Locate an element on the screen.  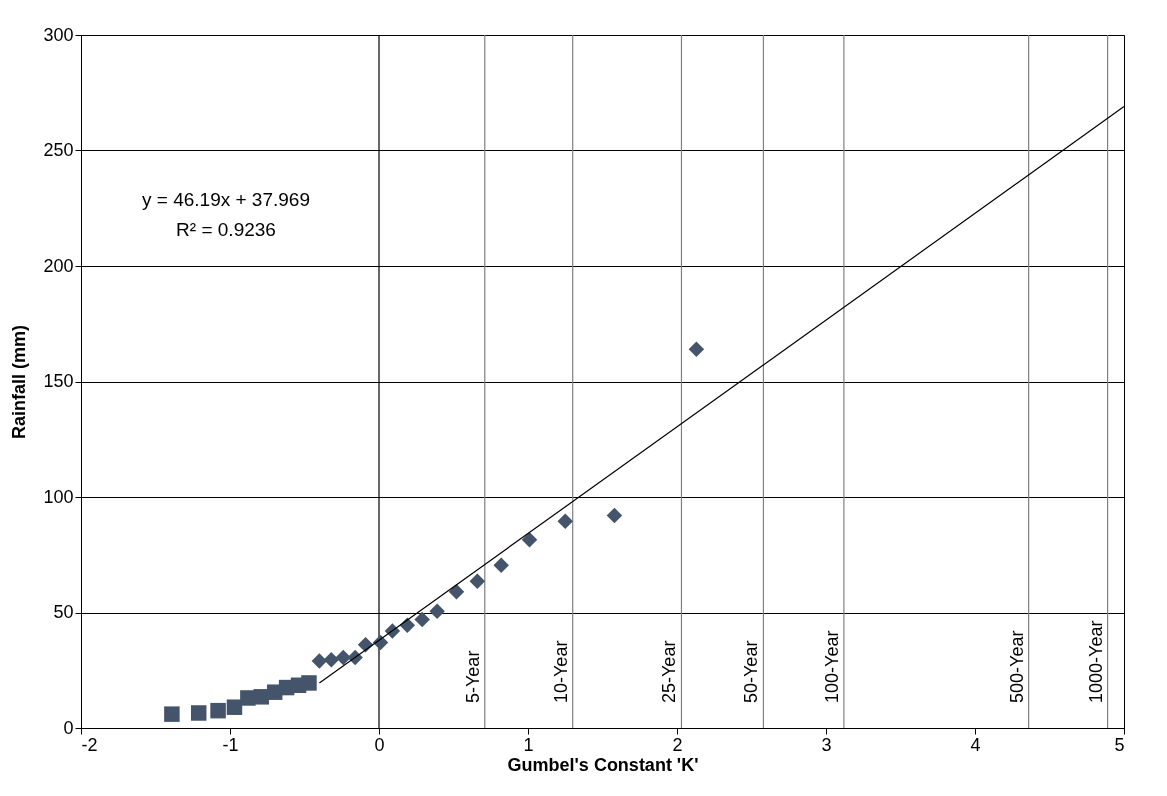
x-tick-label: 2 is located at coordinates (677, 744).